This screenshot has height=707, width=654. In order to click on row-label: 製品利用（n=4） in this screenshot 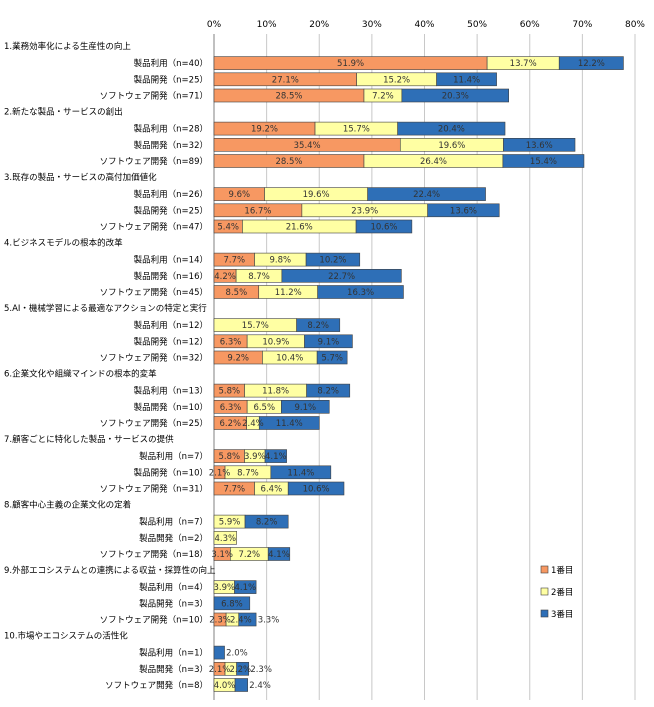, I will do `click(173, 587)`.